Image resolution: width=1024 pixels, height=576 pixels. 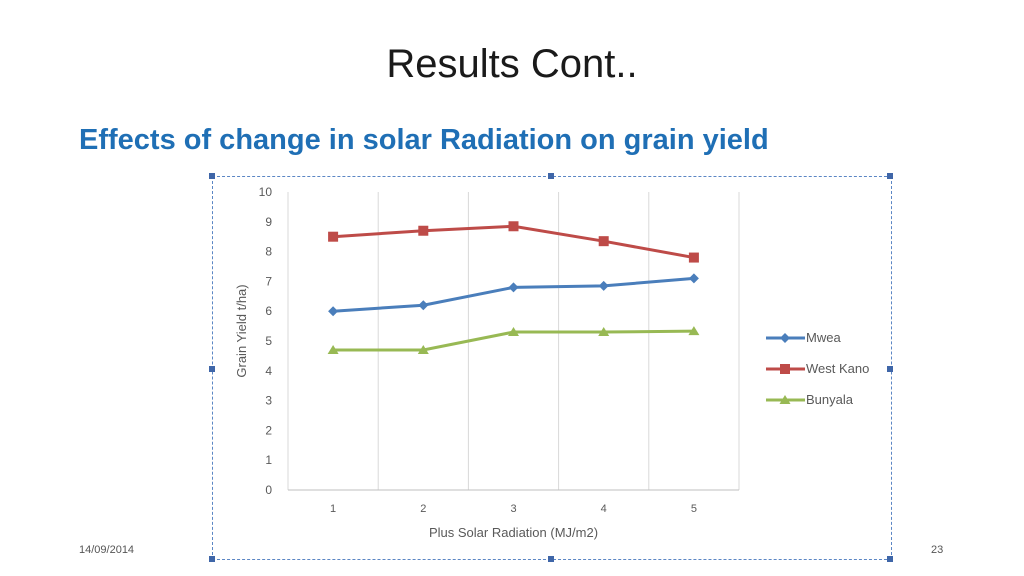 I want to click on x-tick-label: 2, so click(x=423, y=509).